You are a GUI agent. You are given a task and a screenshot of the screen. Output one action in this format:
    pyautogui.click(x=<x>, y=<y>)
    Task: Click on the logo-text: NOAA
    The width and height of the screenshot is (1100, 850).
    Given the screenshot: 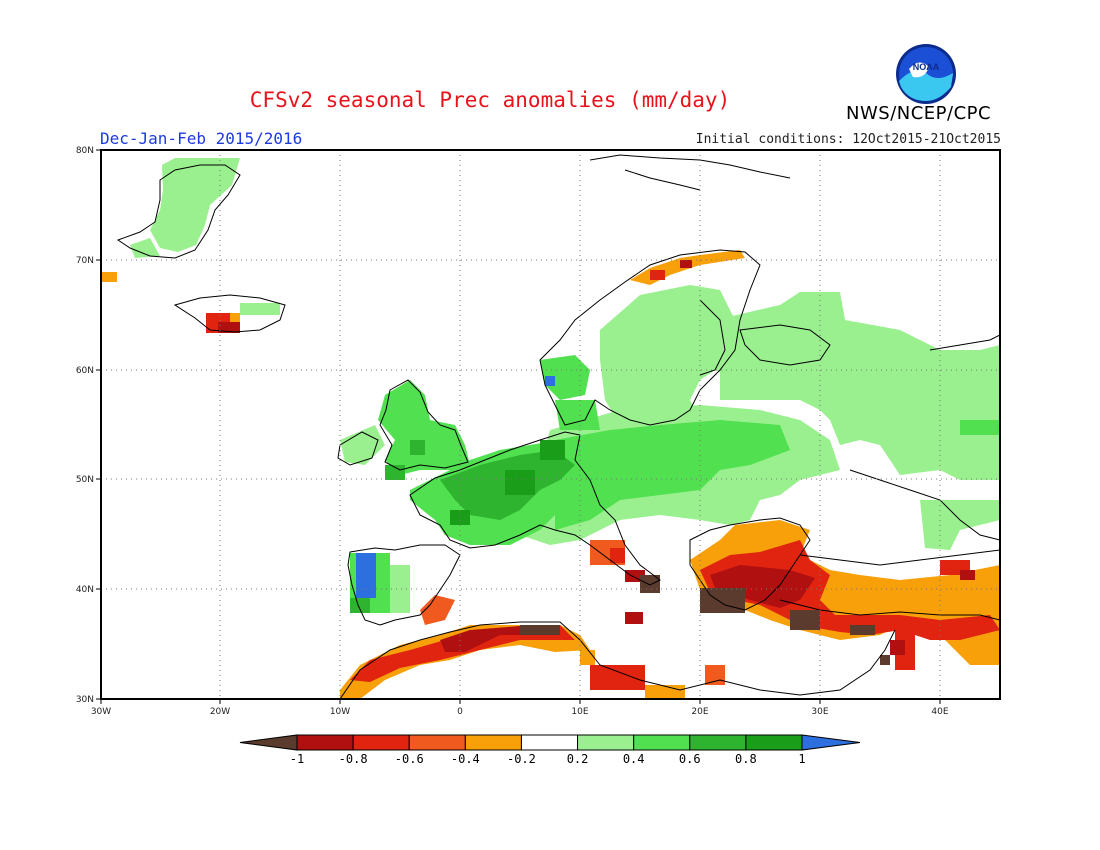 What is the action you would take?
    pyautogui.click(x=926, y=67)
    